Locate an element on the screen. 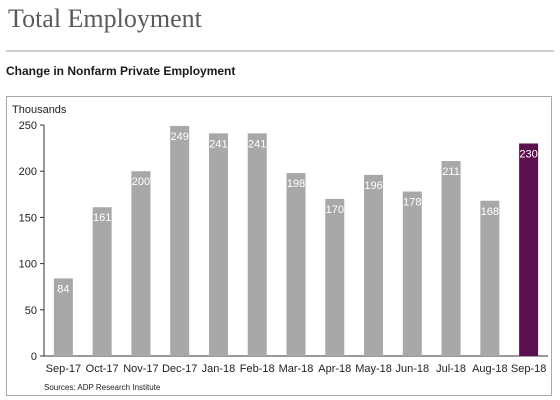 This screenshot has height=400, width=560. y-tick-label: 150 is located at coordinates (28, 218).